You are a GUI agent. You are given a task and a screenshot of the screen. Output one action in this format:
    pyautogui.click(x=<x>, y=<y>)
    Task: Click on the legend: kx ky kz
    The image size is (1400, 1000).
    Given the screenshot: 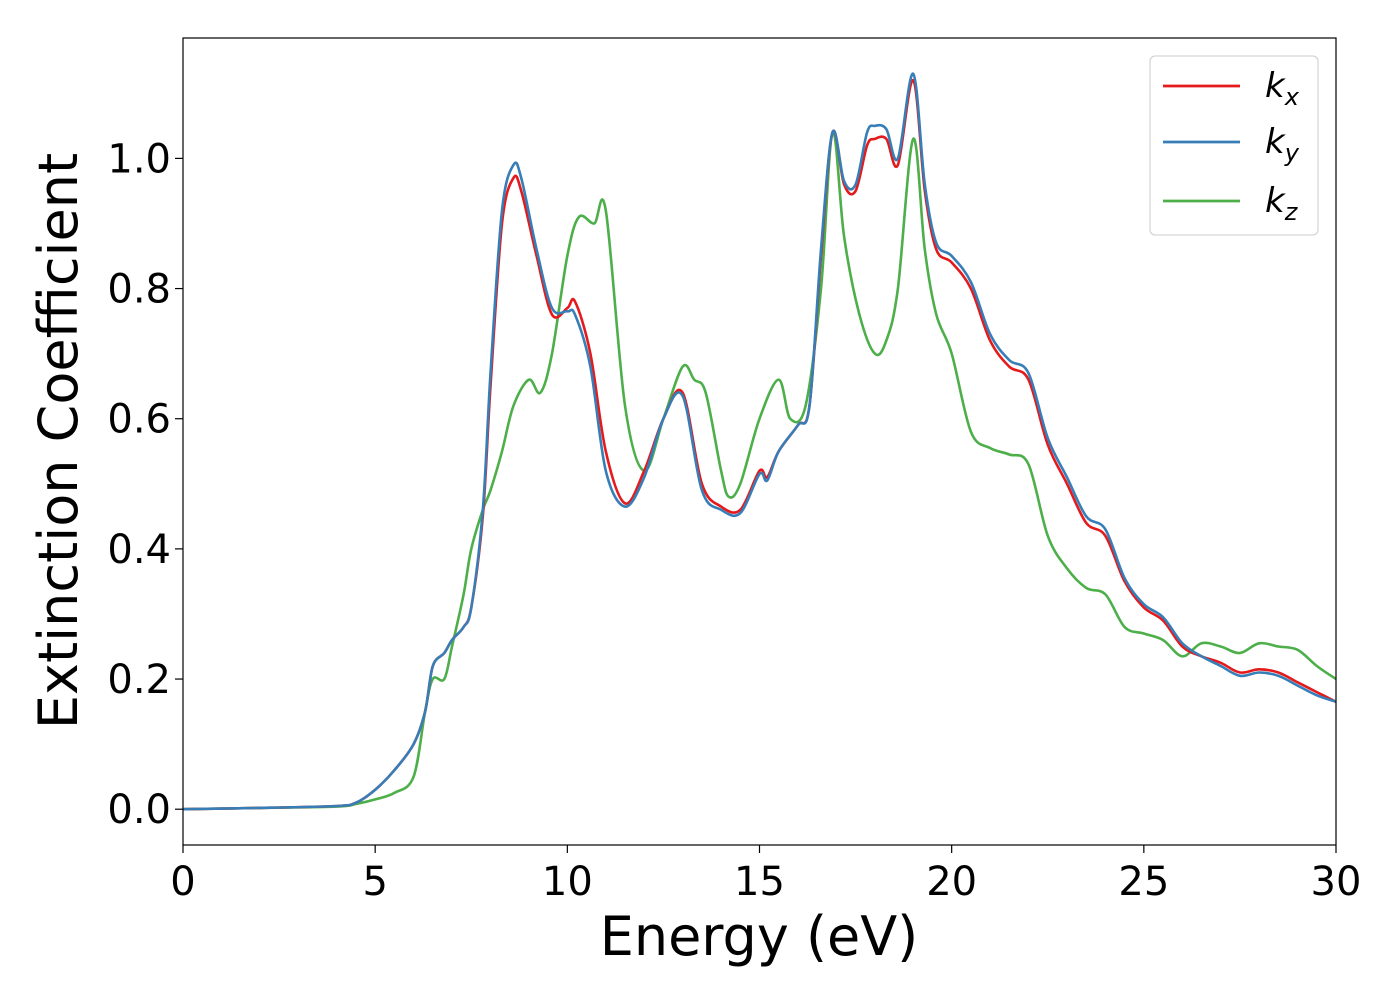 What is the action you would take?
    pyautogui.click(x=1234, y=145)
    